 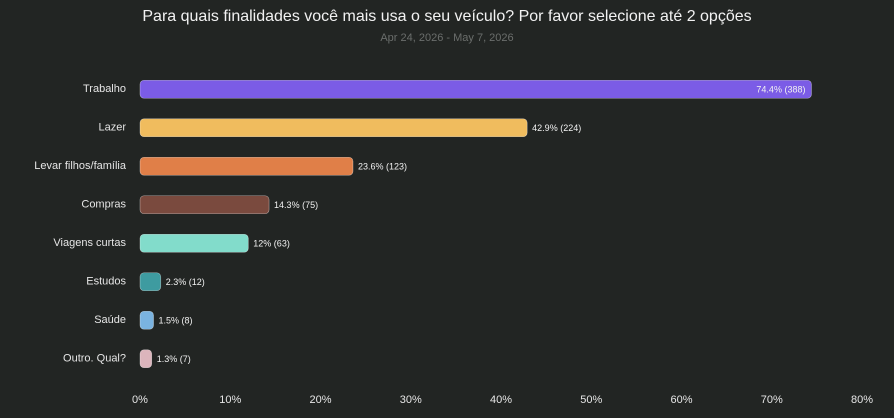 What do you see at coordinates (94, 359) in the screenshot?
I see `y-tick-label: Outro. Qual?` at bounding box center [94, 359].